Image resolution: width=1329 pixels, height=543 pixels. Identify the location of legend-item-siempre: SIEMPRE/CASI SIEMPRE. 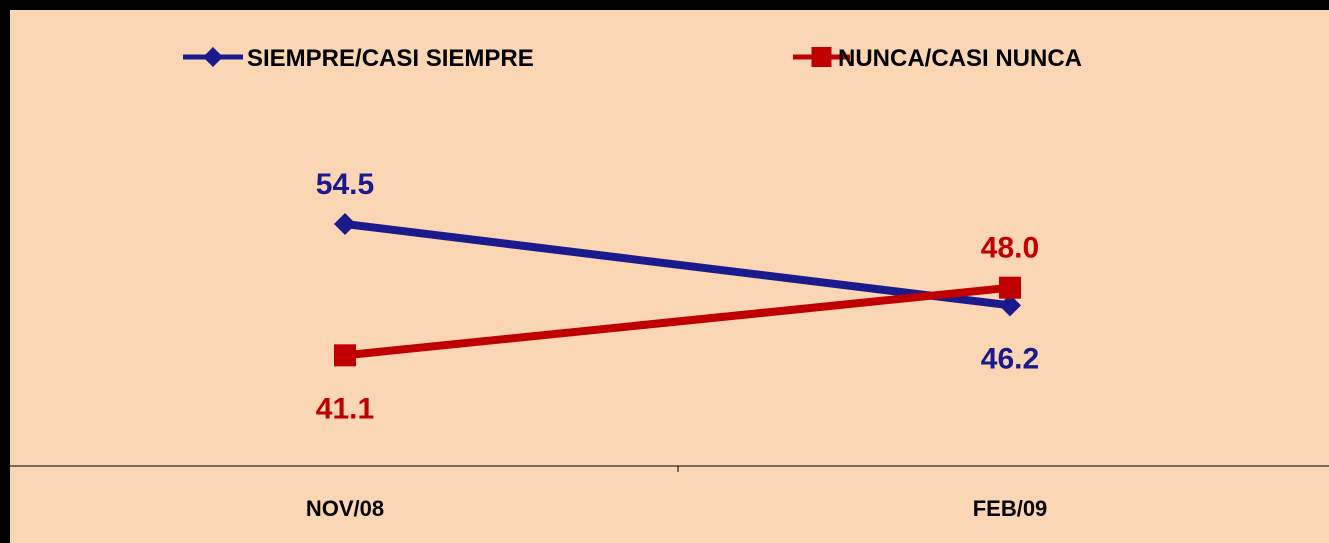
(358, 58).